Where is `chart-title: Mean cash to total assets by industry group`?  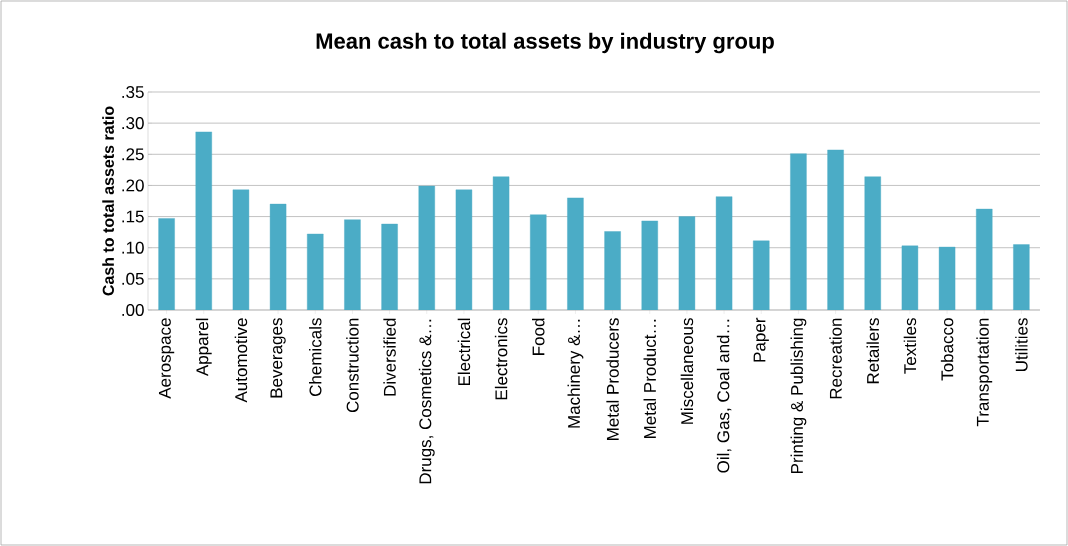 chart-title: Mean cash to total assets by industry group is located at coordinates (545, 43).